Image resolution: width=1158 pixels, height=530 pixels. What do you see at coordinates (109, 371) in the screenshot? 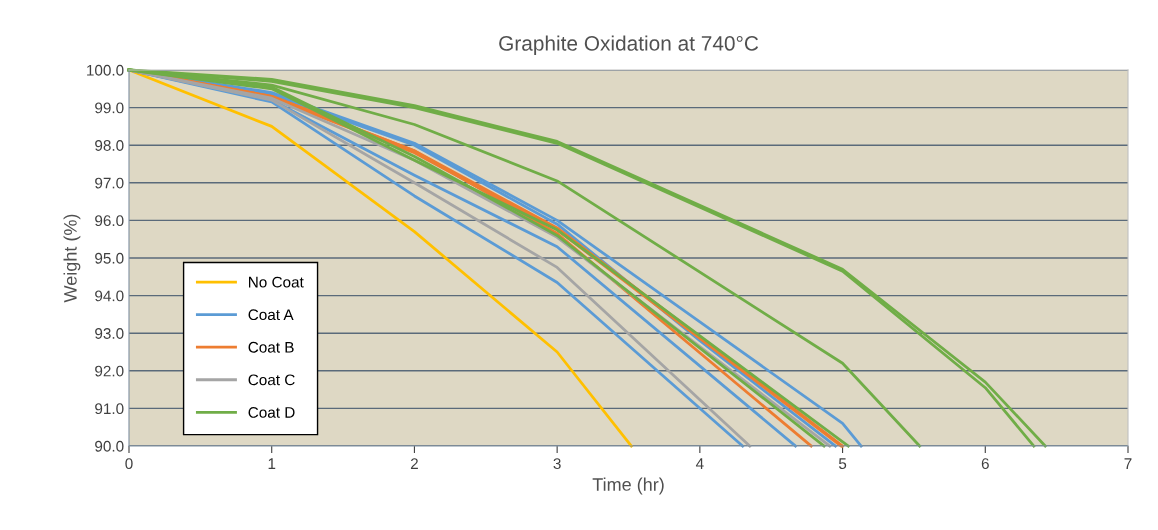
I see `y-tick-label: 92.0` at bounding box center [109, 371].